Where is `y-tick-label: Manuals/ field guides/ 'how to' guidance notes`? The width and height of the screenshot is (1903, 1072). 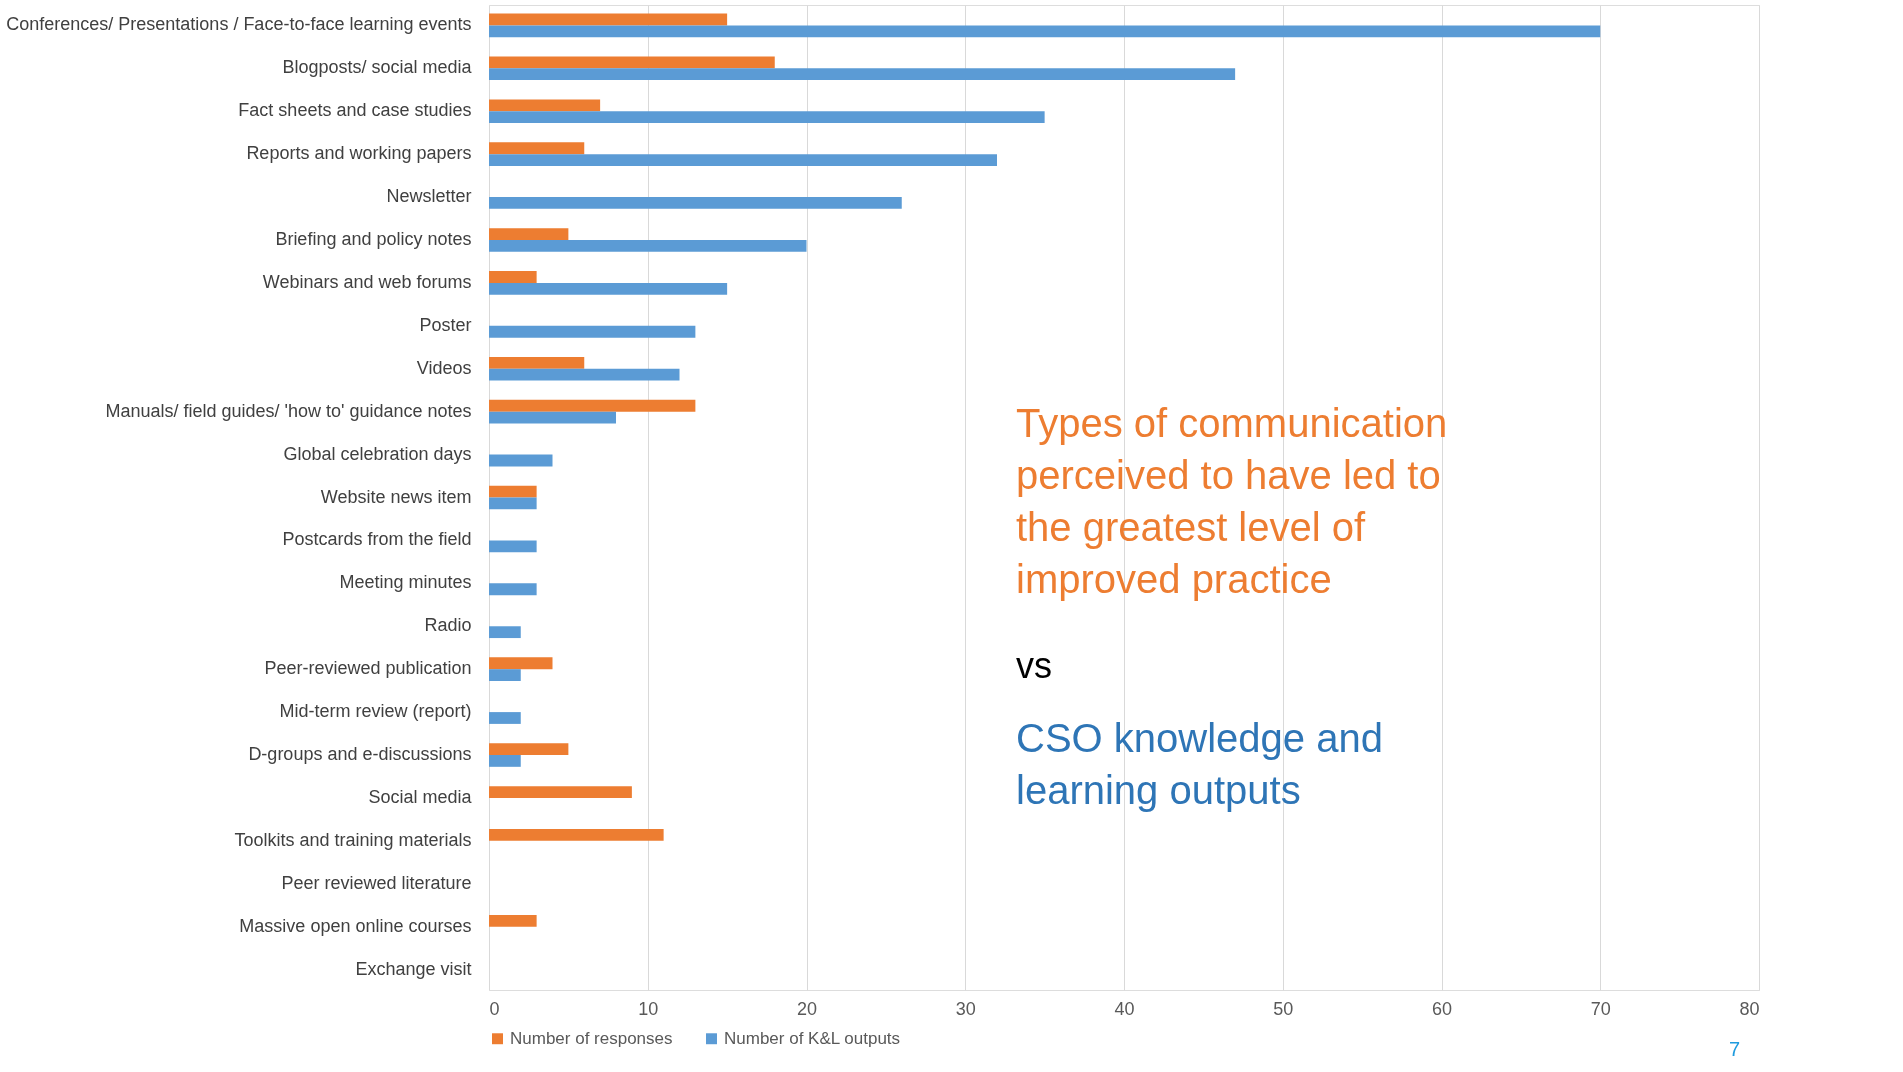 y-tick-label: Manuals/ field guides/ 'how to' guidance notes is located at coordinates (288, 410).